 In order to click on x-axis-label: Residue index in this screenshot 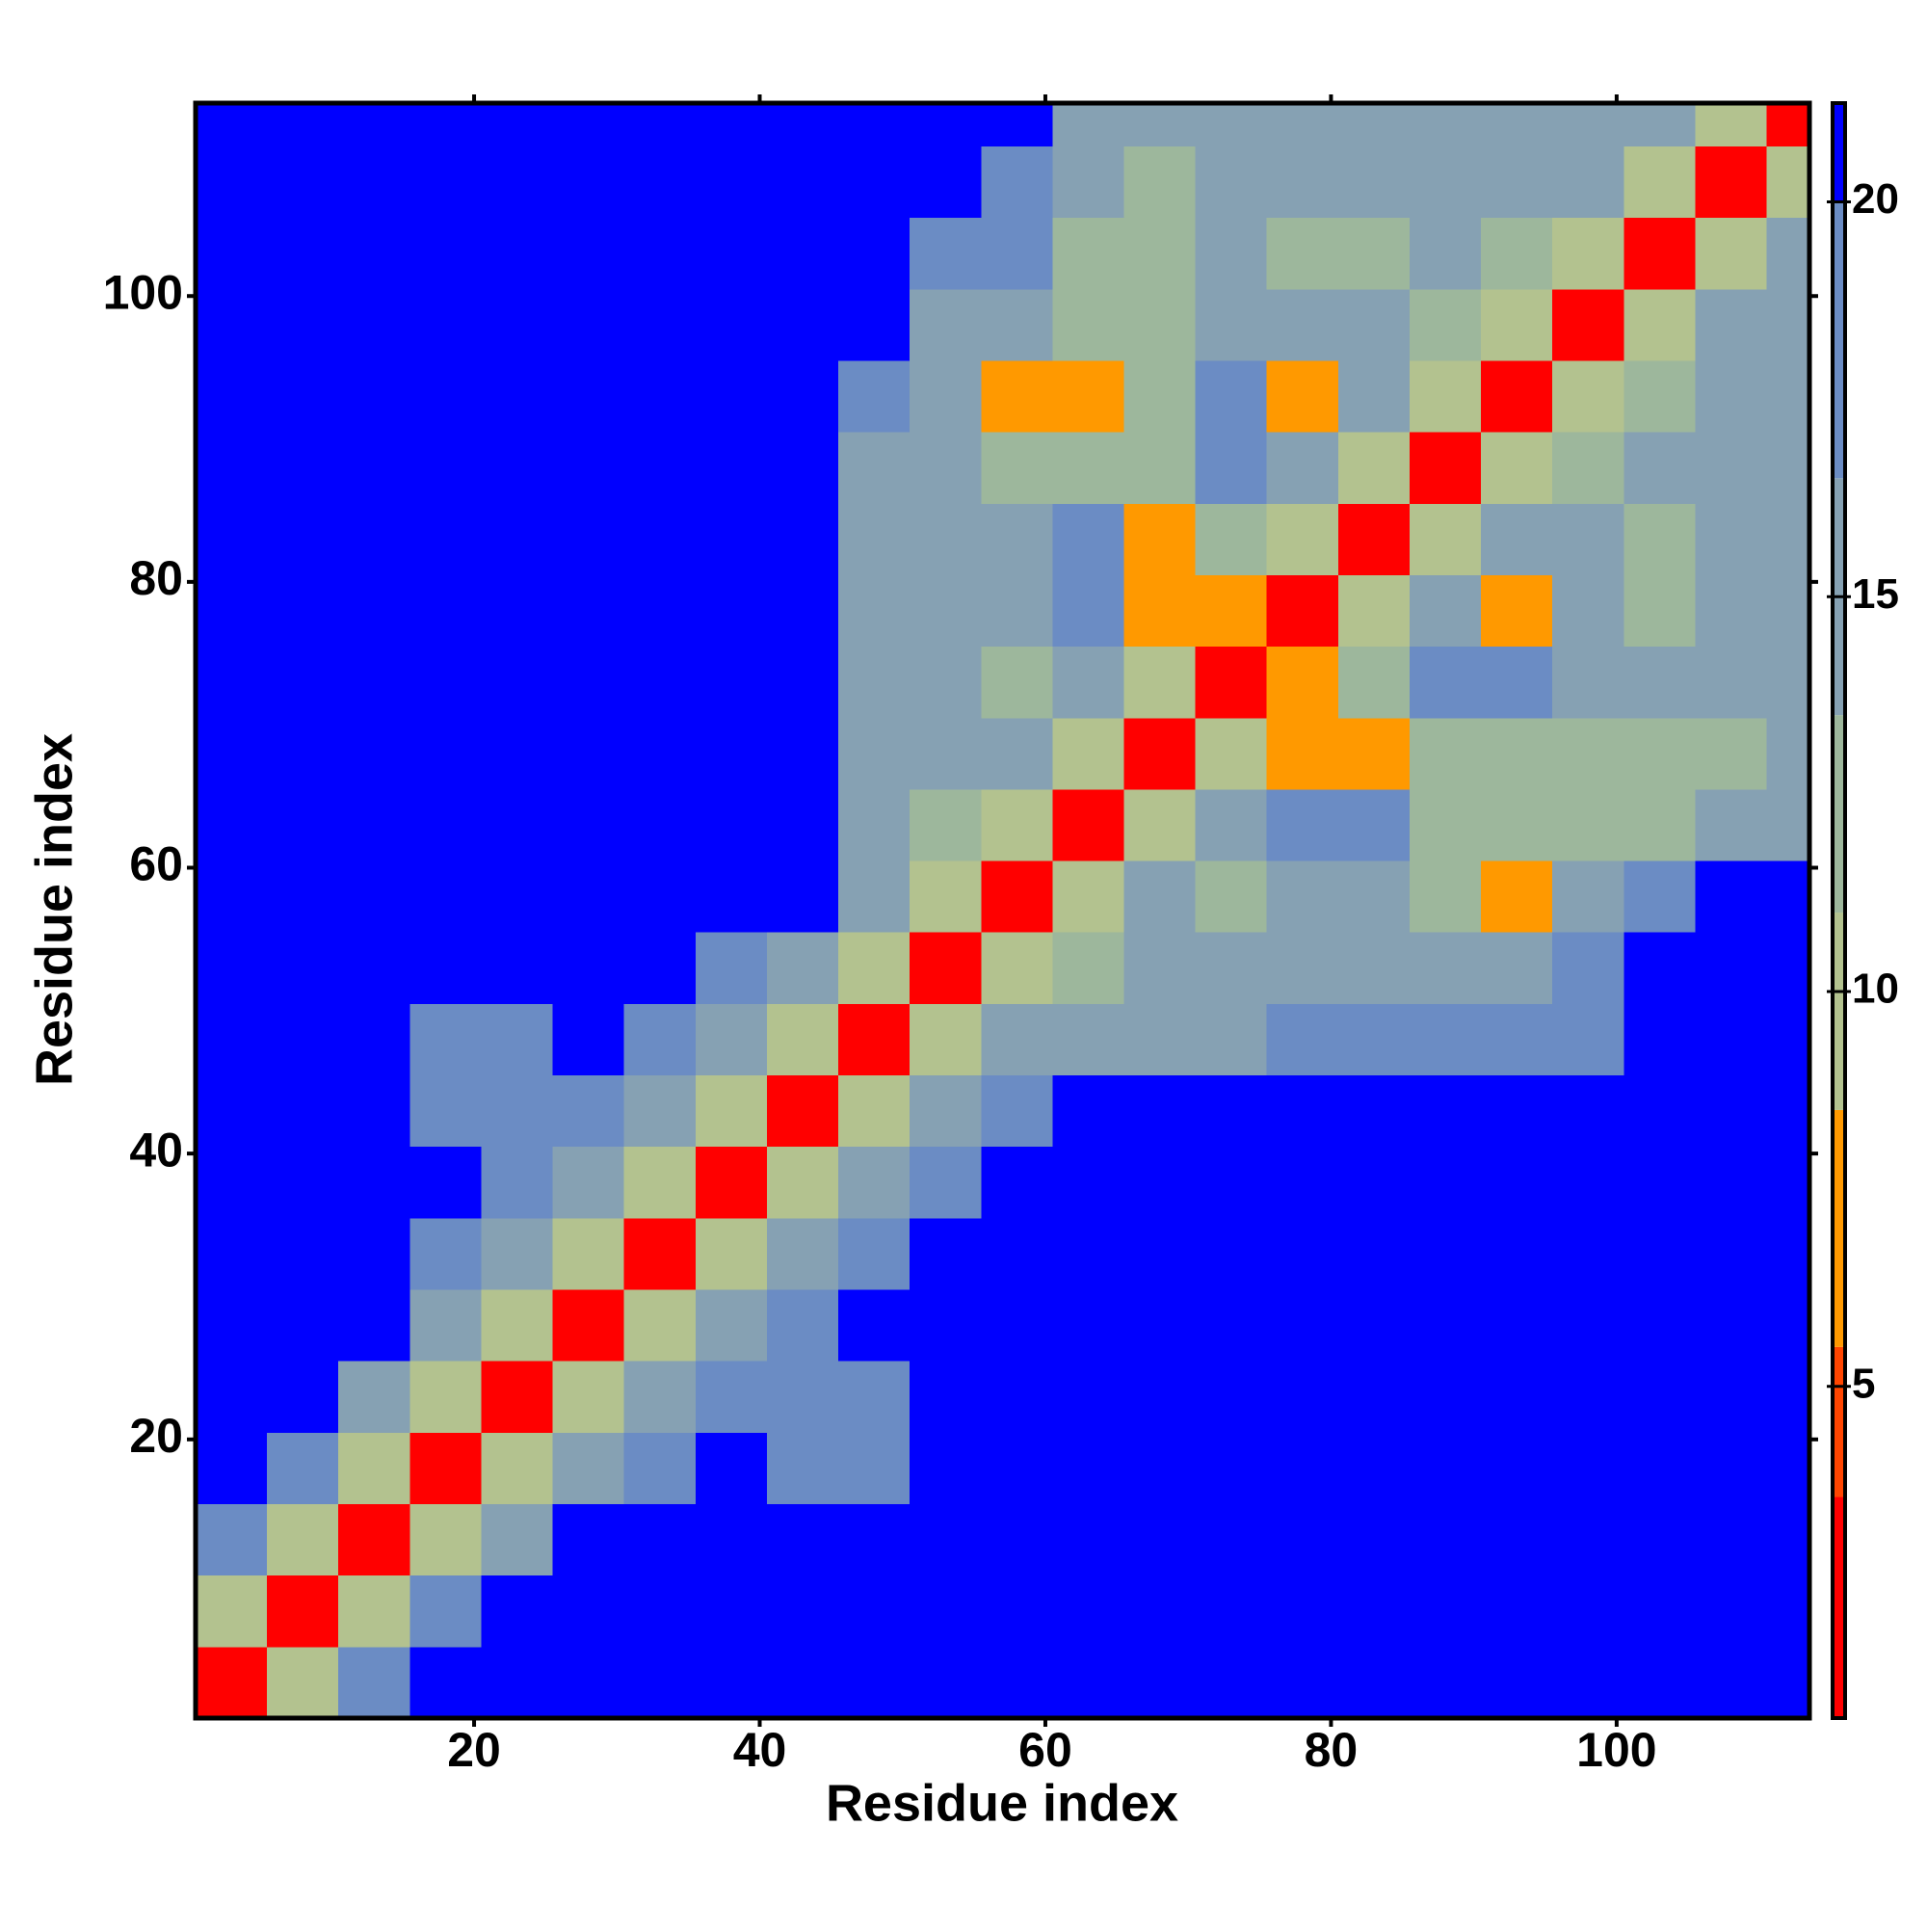, I will do `click(1002, 1803)`.